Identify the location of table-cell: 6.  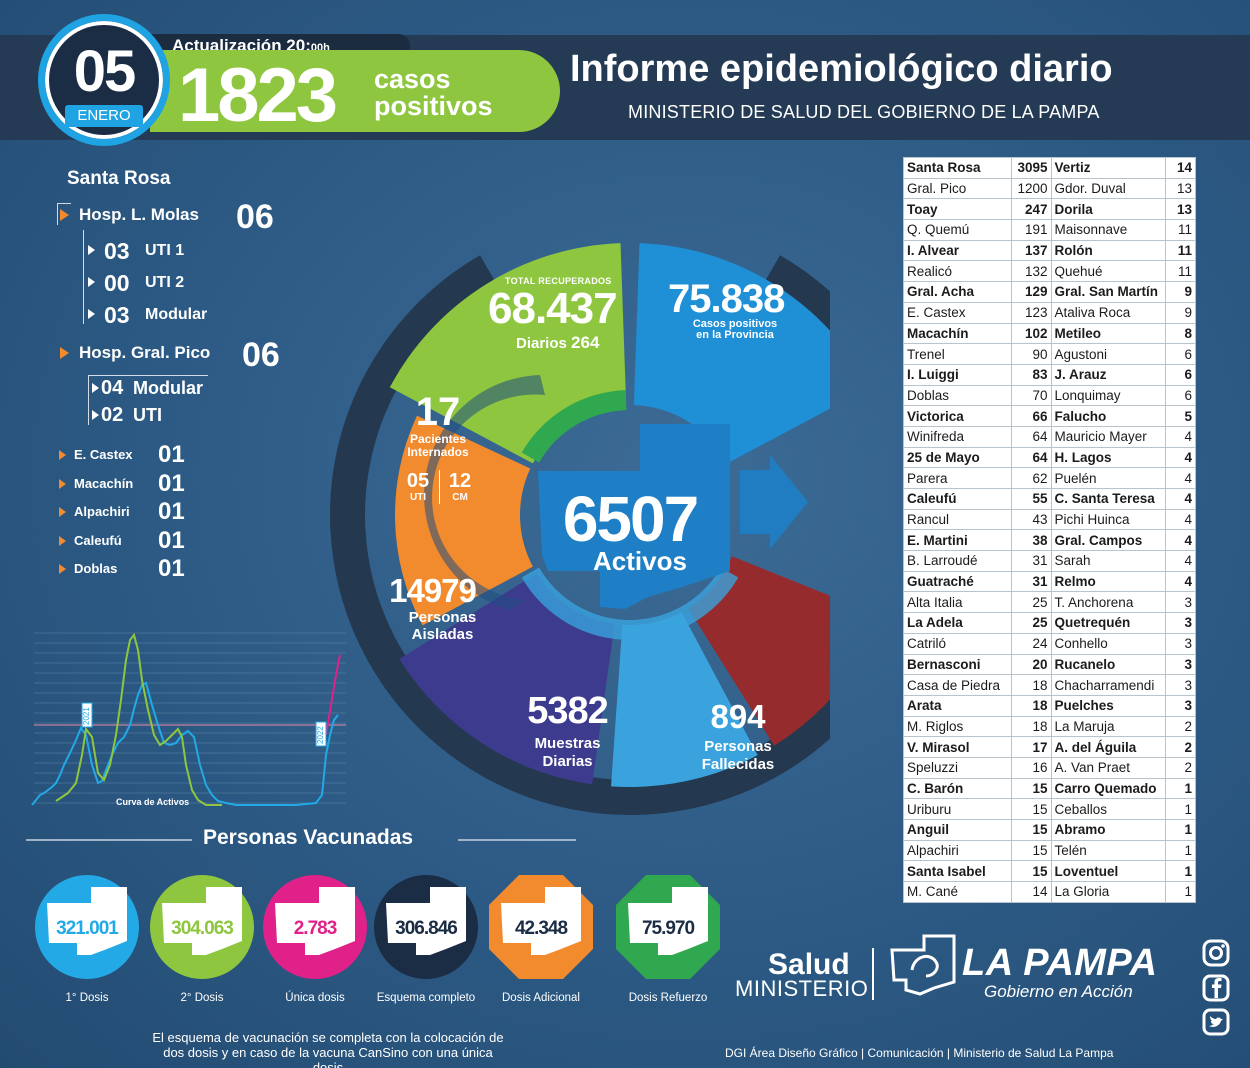
(1180, 354).